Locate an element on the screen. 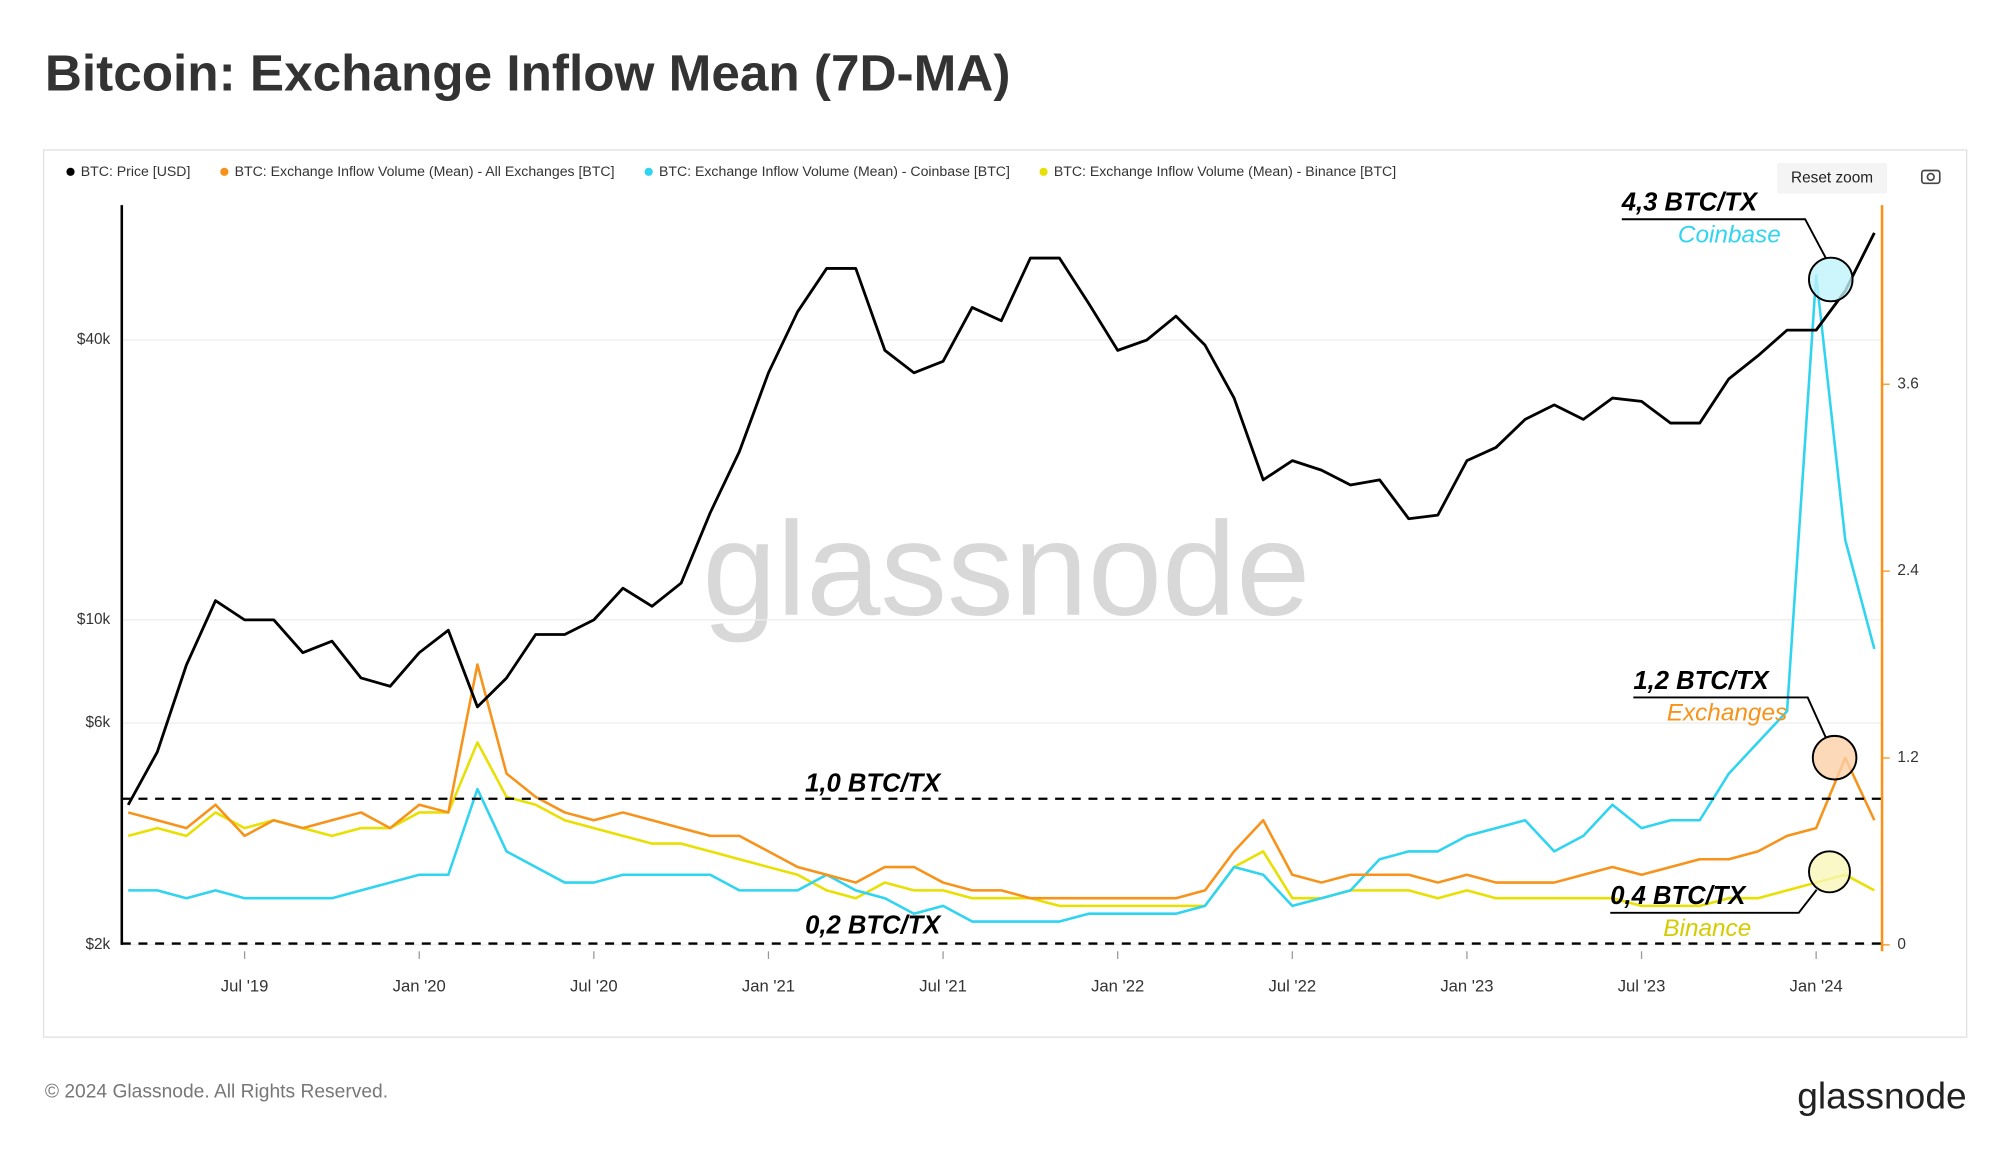 The image size is (2000, 1152). series-line is located at coordinates (1001, 824).